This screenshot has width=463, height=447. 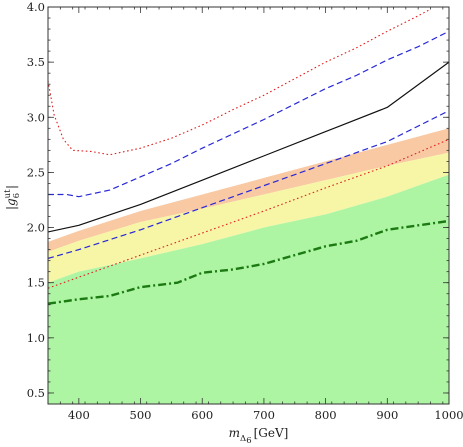 I want to click on y-tick-label: 4.0, so click(x=36, y=7).